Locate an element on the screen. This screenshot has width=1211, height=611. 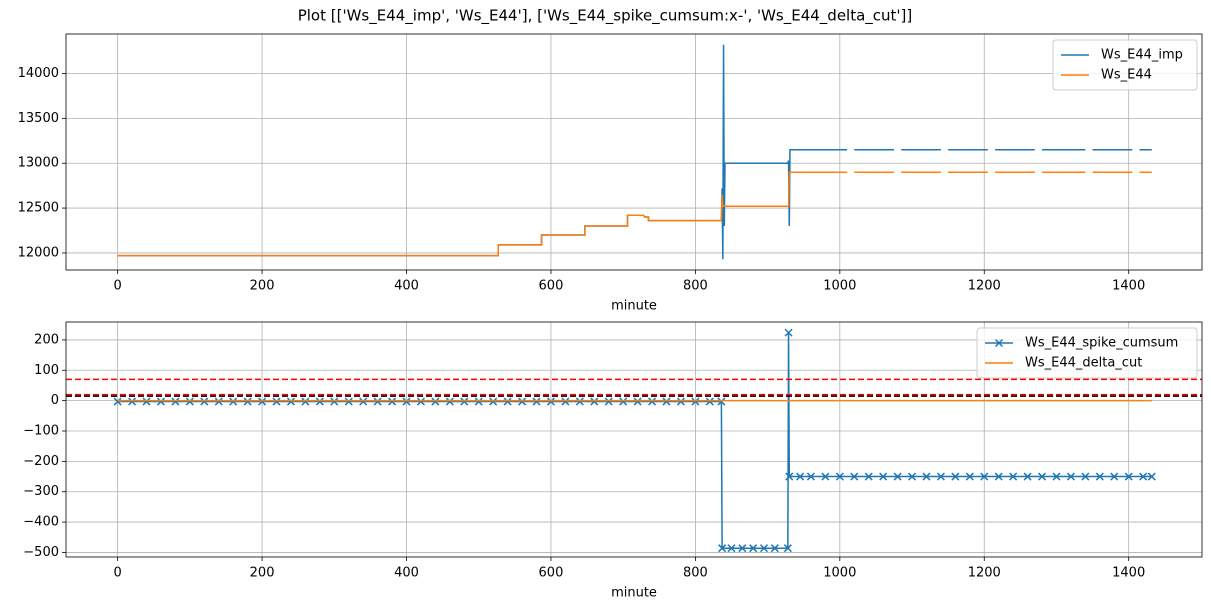
legend-marker is located at coordinates (999, 343).